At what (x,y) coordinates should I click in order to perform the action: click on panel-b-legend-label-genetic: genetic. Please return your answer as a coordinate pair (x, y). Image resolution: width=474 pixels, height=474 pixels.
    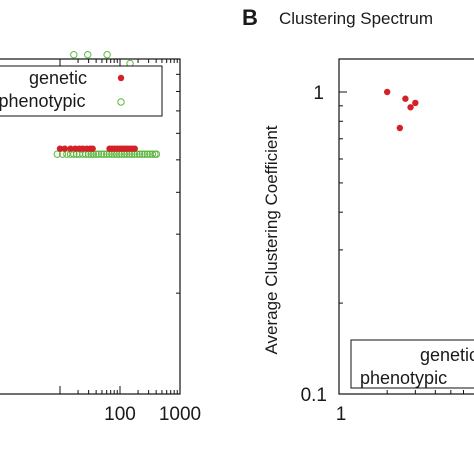
    Looking at the image, I should click on (447, 355).